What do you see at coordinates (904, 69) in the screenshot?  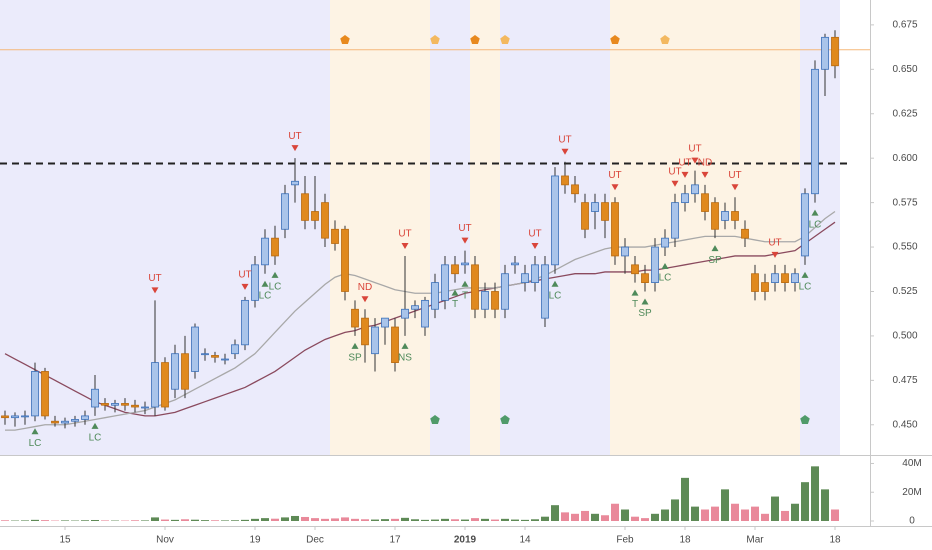 I see `y-tick-label: 0.650` at bounding box center [904, 69].